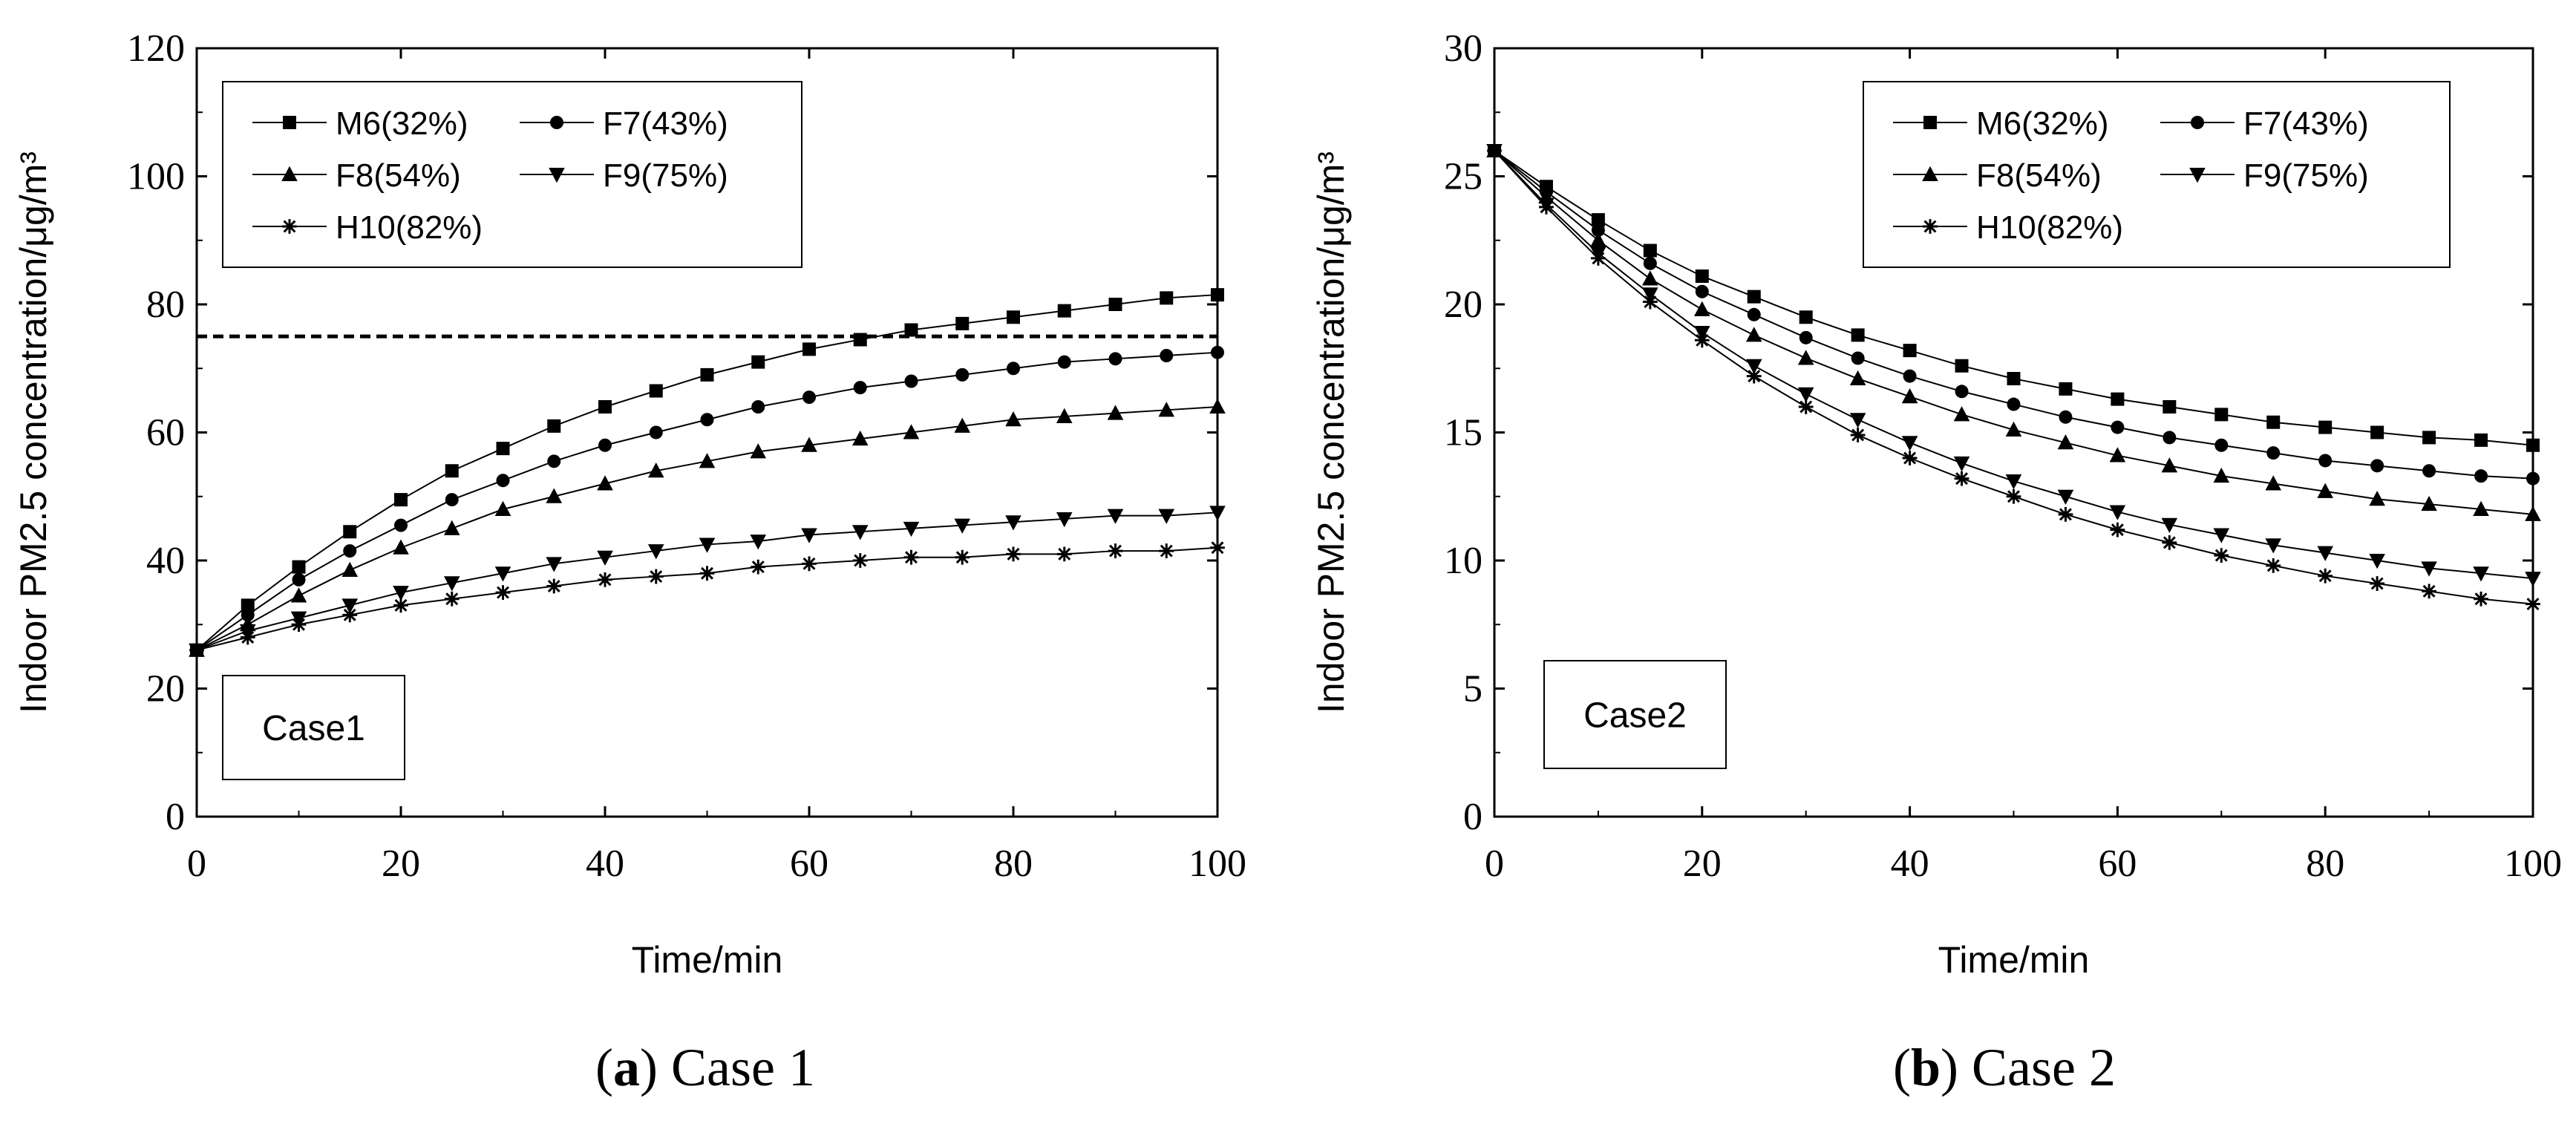  I want to click on y-tick-label: 80, so click(165, 305).